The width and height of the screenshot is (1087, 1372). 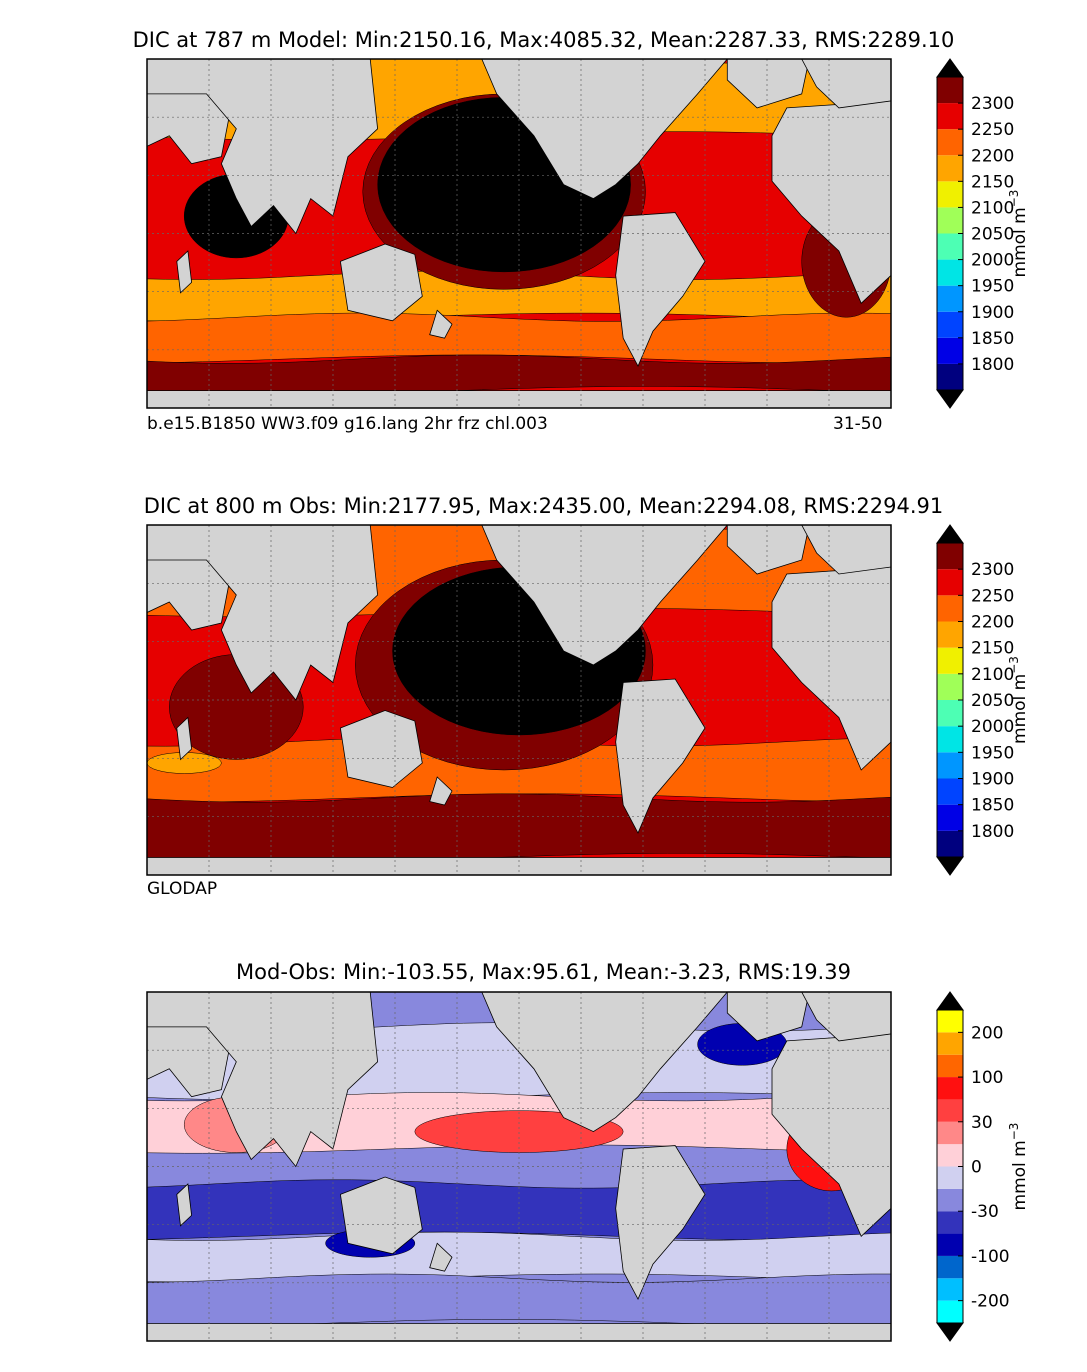 I want to click on colorbar-tick-label: 2300, so click(x=992, y=104).